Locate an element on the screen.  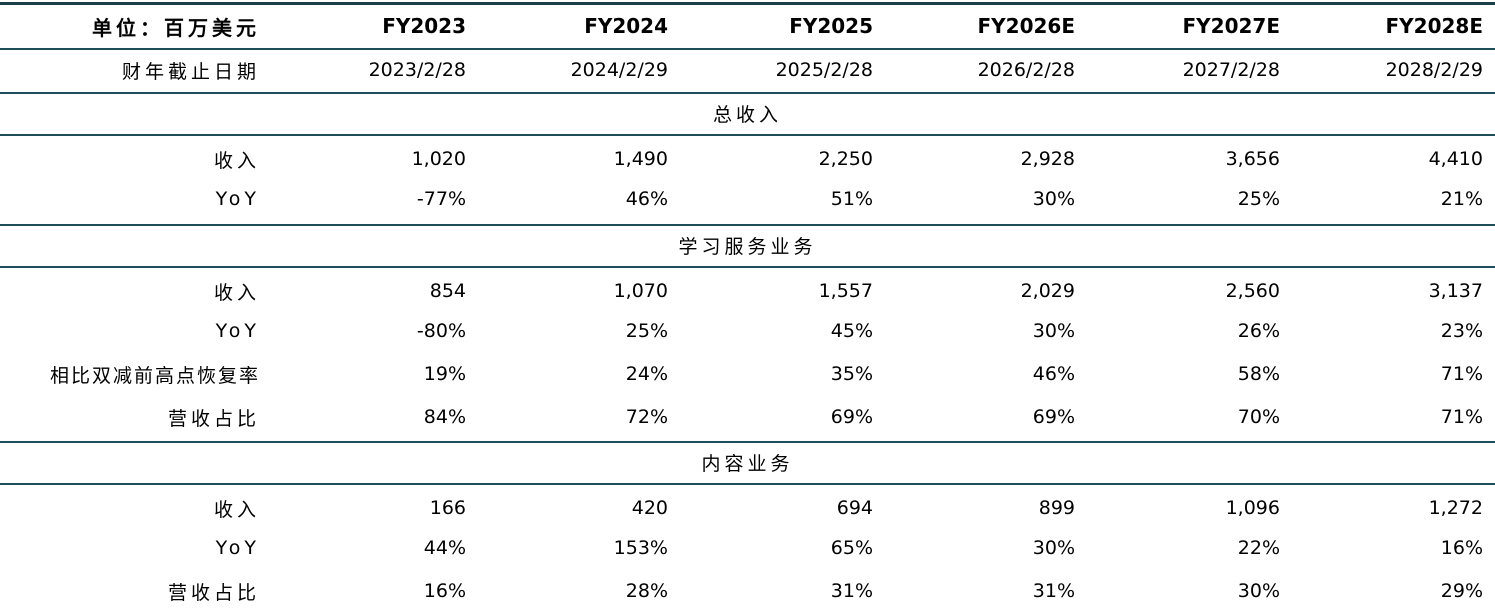
year-header: FY2023 is located at coordinates (424, 26).